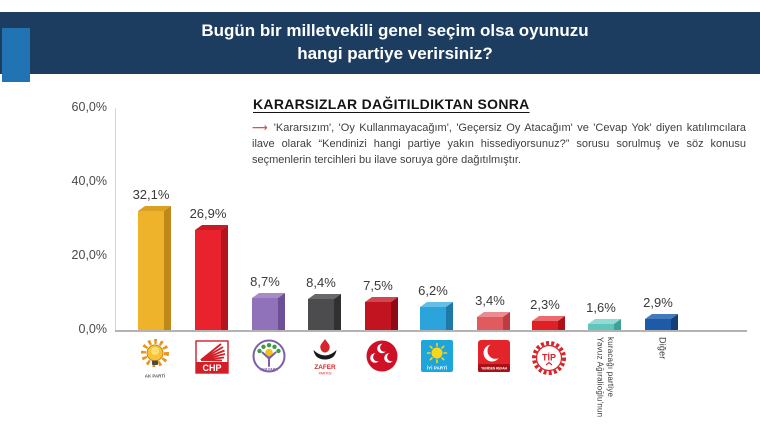  I want to click on y-tick-label: 0,0%, so click(93, 329).